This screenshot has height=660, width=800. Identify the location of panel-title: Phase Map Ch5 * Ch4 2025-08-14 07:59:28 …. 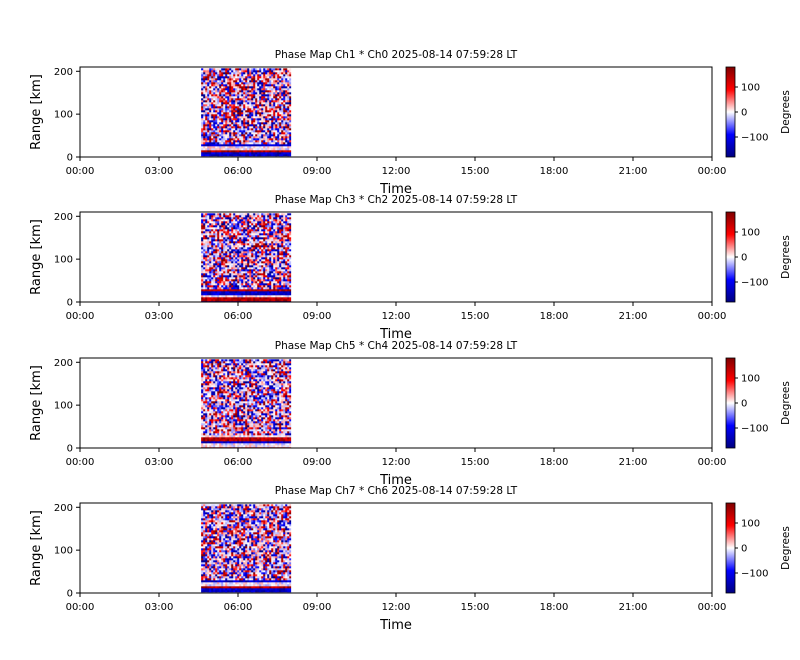
(396, 346).